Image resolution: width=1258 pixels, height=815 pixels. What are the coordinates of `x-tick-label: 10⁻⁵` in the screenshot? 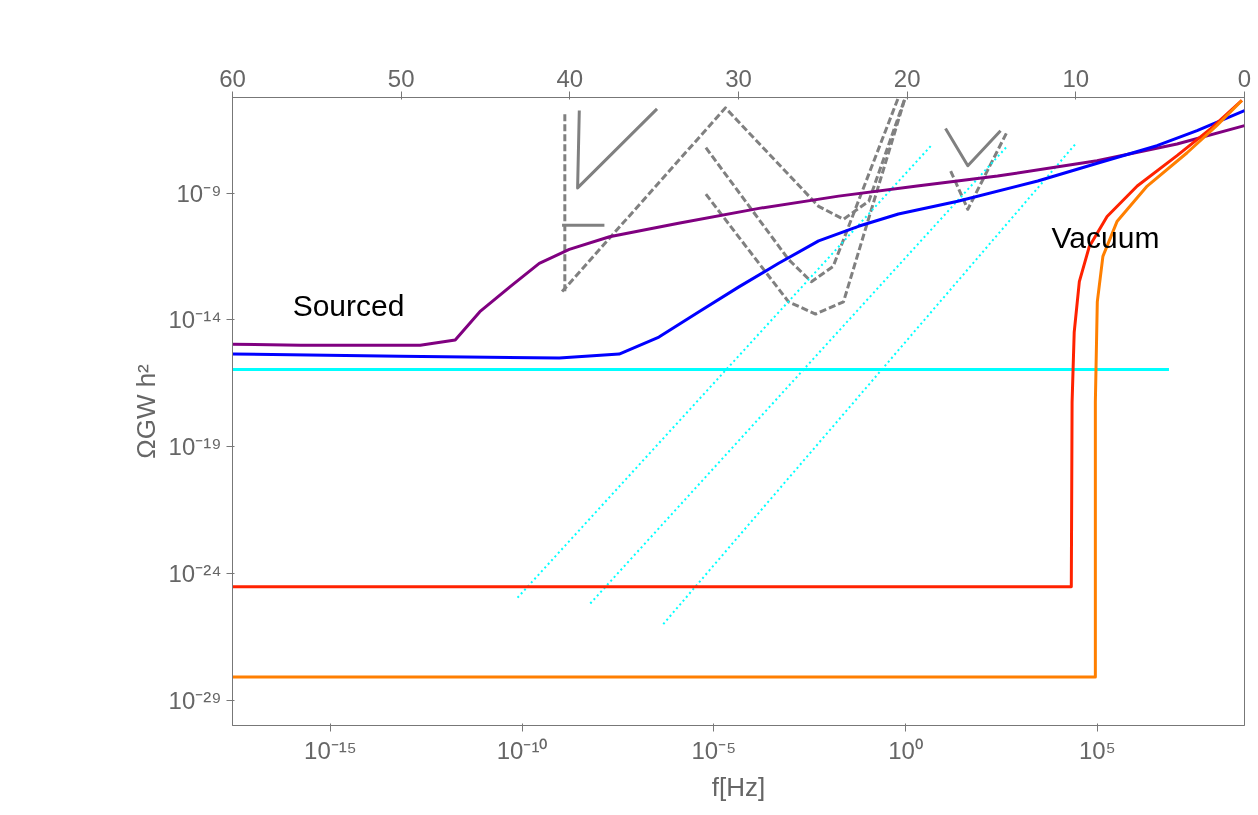 It's located at (714, 750).